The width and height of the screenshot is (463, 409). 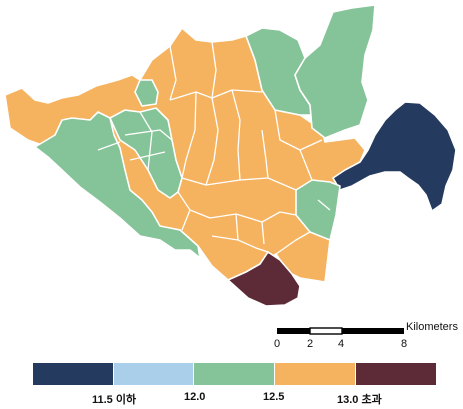 What do you see at coordinates (359, 400) in the screenshot?
I see `legend-break-4: 13.0 초과` at bounding box center [359, 400].